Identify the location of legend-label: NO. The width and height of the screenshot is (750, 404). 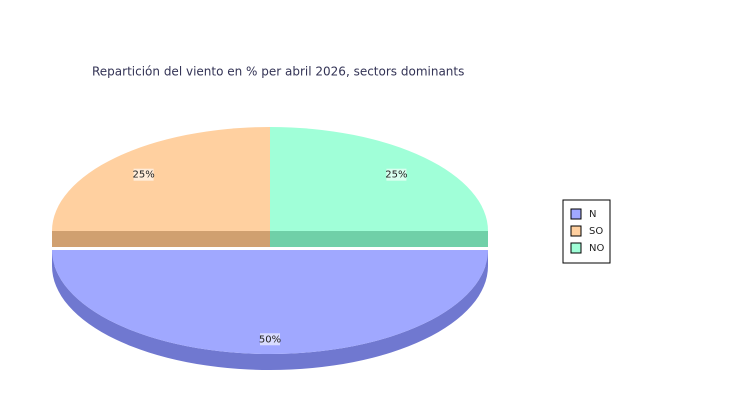
(596, 248).